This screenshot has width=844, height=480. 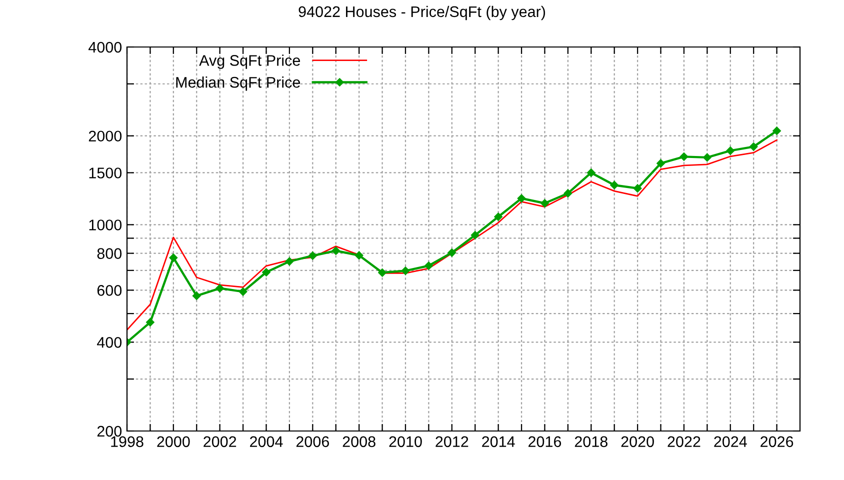 What do you see at coordinates (359, 442) in the screenshot?
I see `x-tick-label: 2008` at bounding box center [359, 442].